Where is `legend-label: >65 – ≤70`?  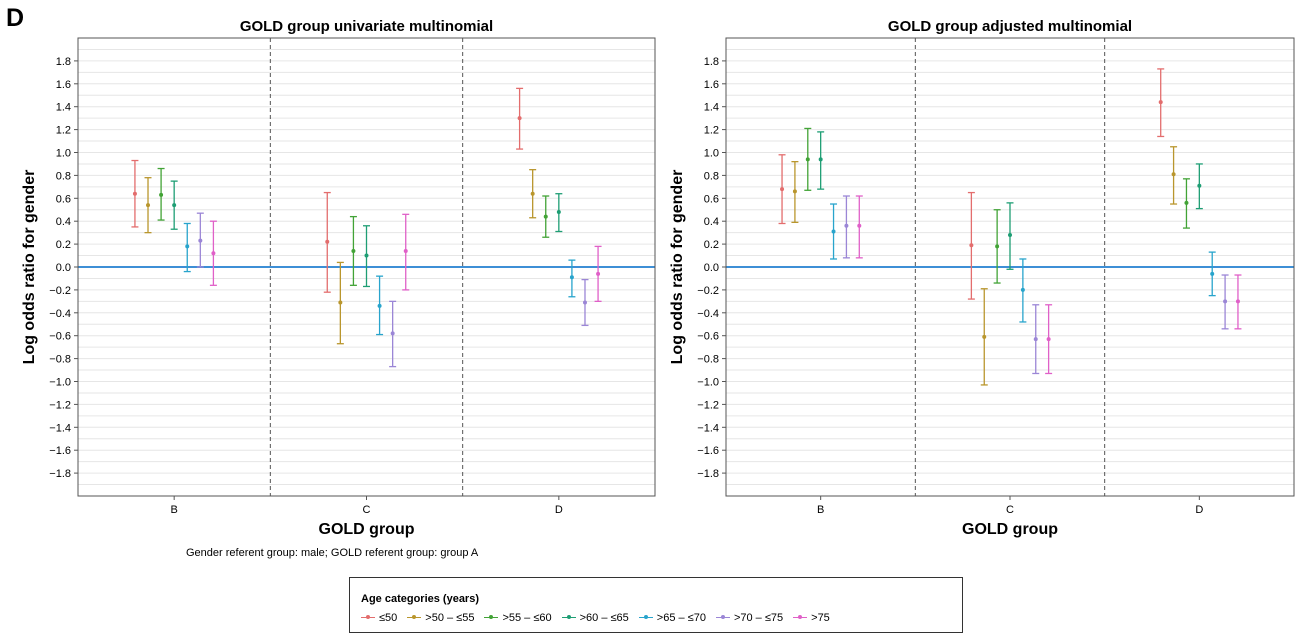
legend-label: >65 – ≤70 is located at coordinates (681, 618).